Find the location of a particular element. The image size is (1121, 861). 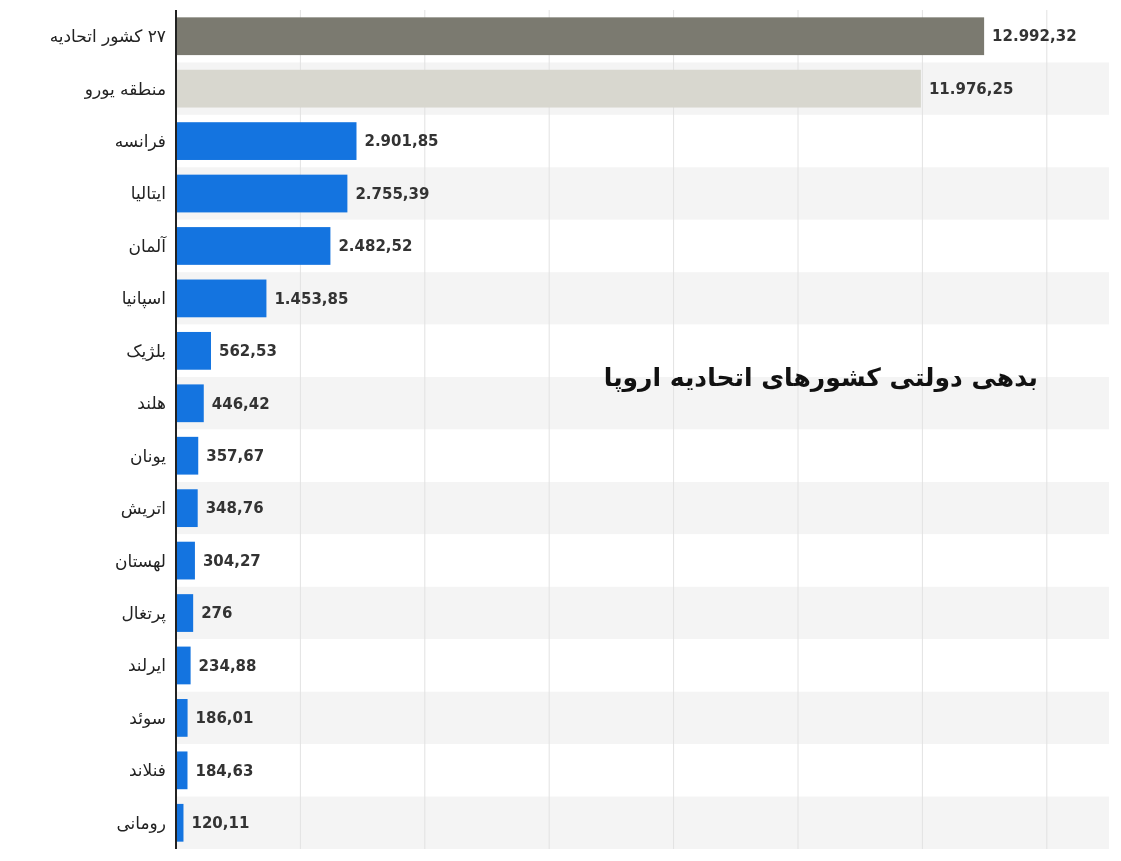

data-label: 276 is located at coordinates (217, 613).